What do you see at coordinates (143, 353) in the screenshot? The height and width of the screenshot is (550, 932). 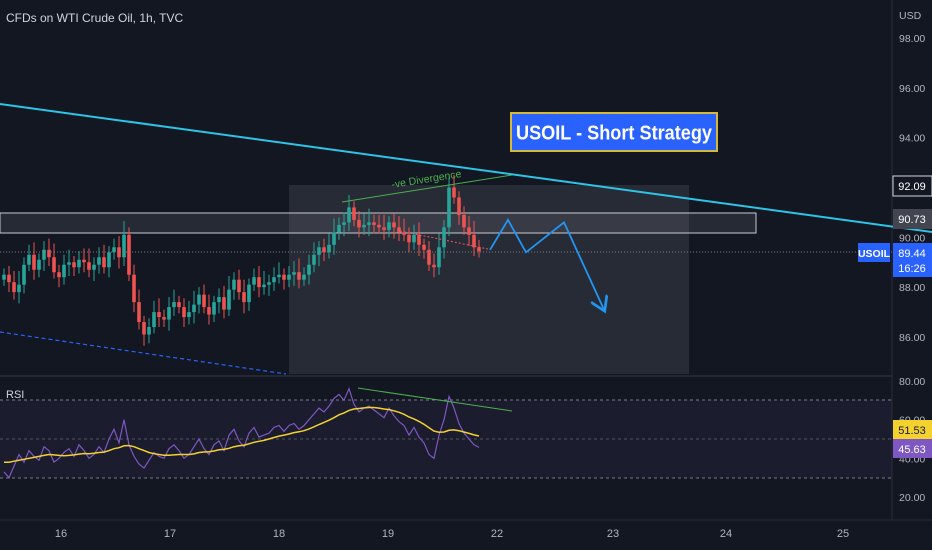 I see `lower-channel-line` at bounding box center [143, 353].